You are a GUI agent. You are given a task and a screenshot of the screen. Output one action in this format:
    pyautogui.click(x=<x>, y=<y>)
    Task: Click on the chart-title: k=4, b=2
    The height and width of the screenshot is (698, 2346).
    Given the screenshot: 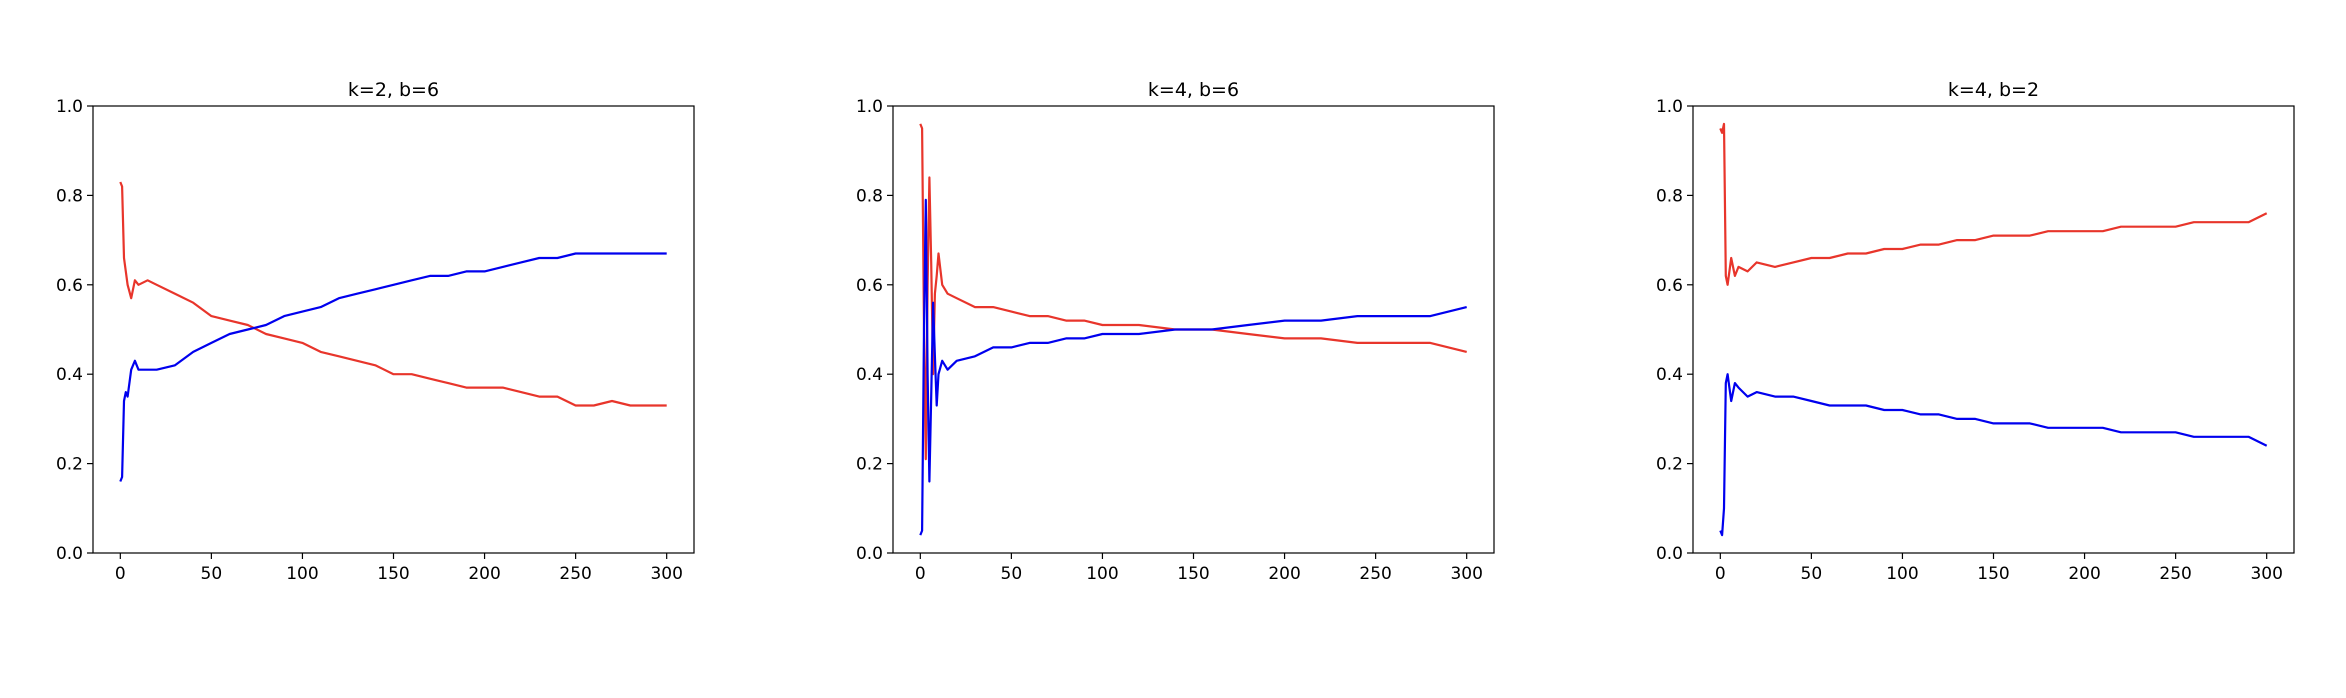 What is the action you would take?
    pyautogui.click(x=1993, y=90)
    